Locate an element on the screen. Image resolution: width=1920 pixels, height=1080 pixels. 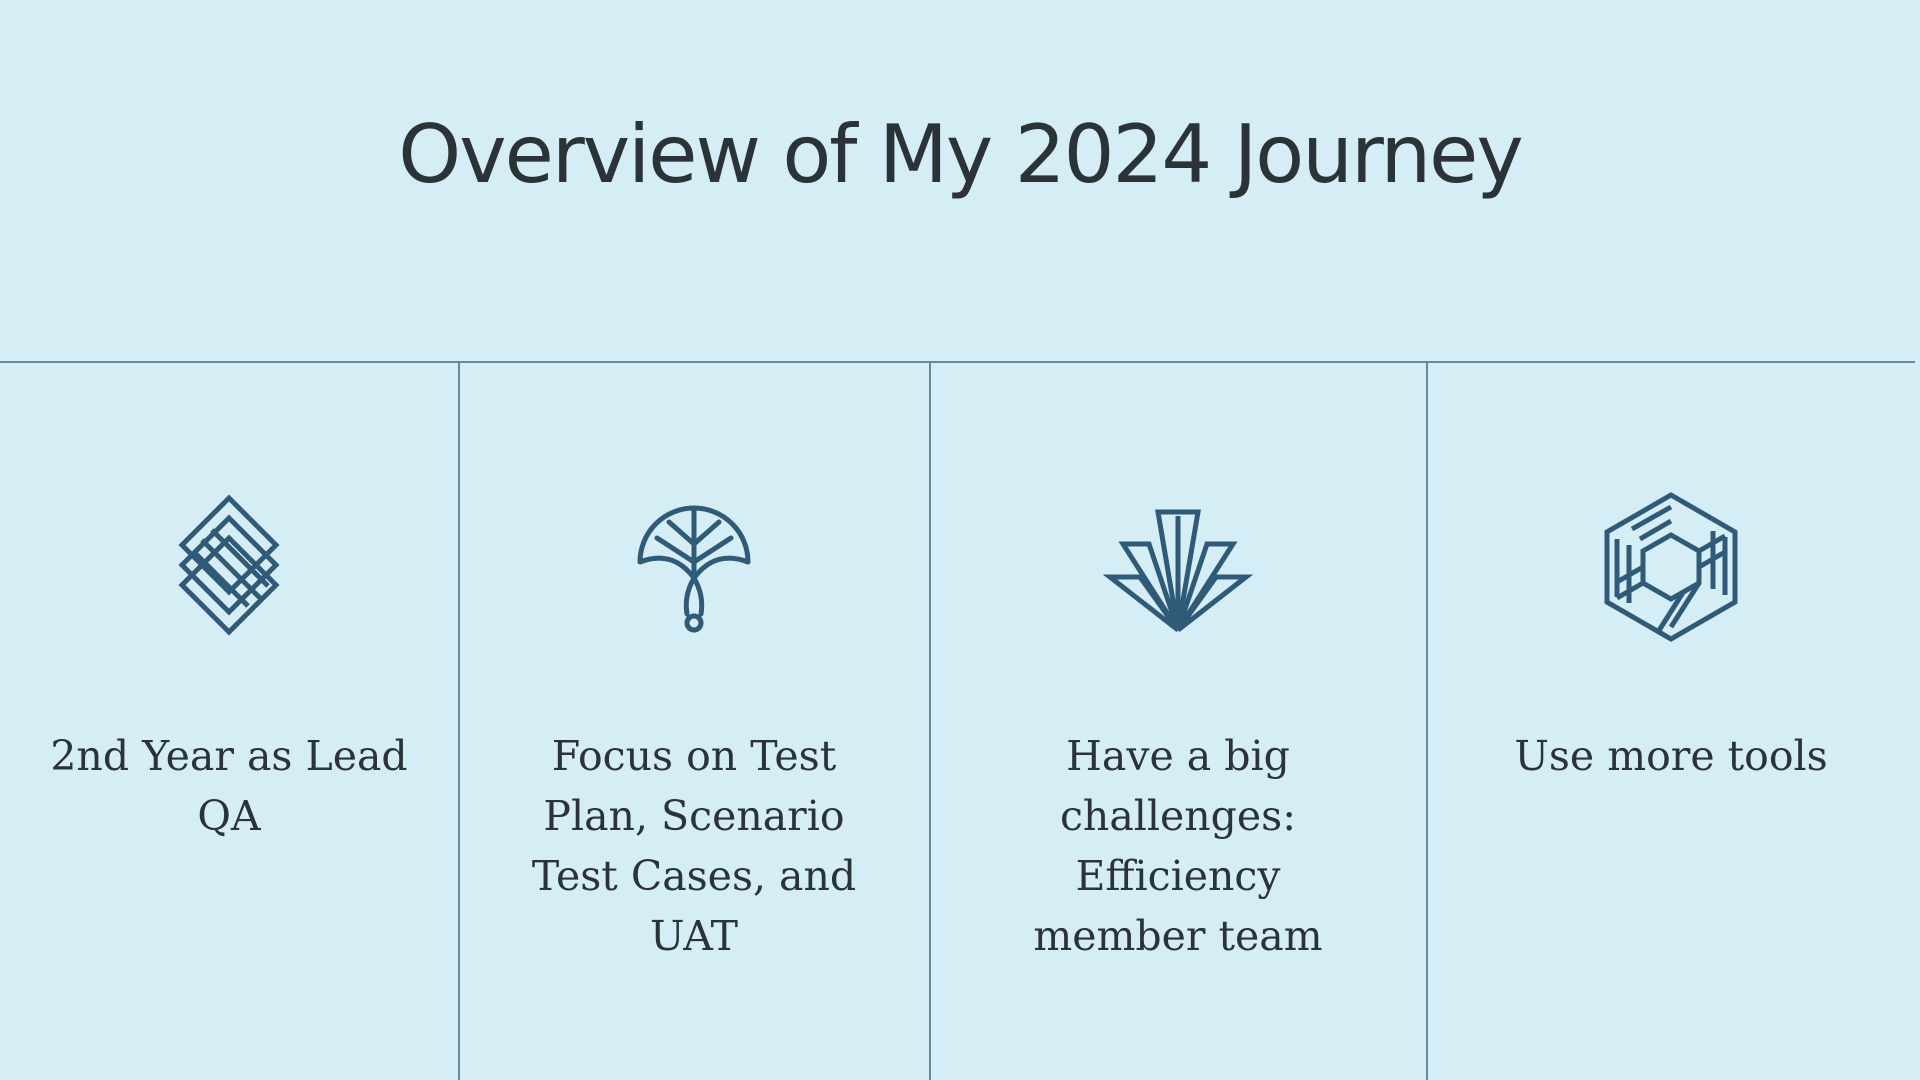
ginkgo-leaf-icon is located at coordinates (694, 569).